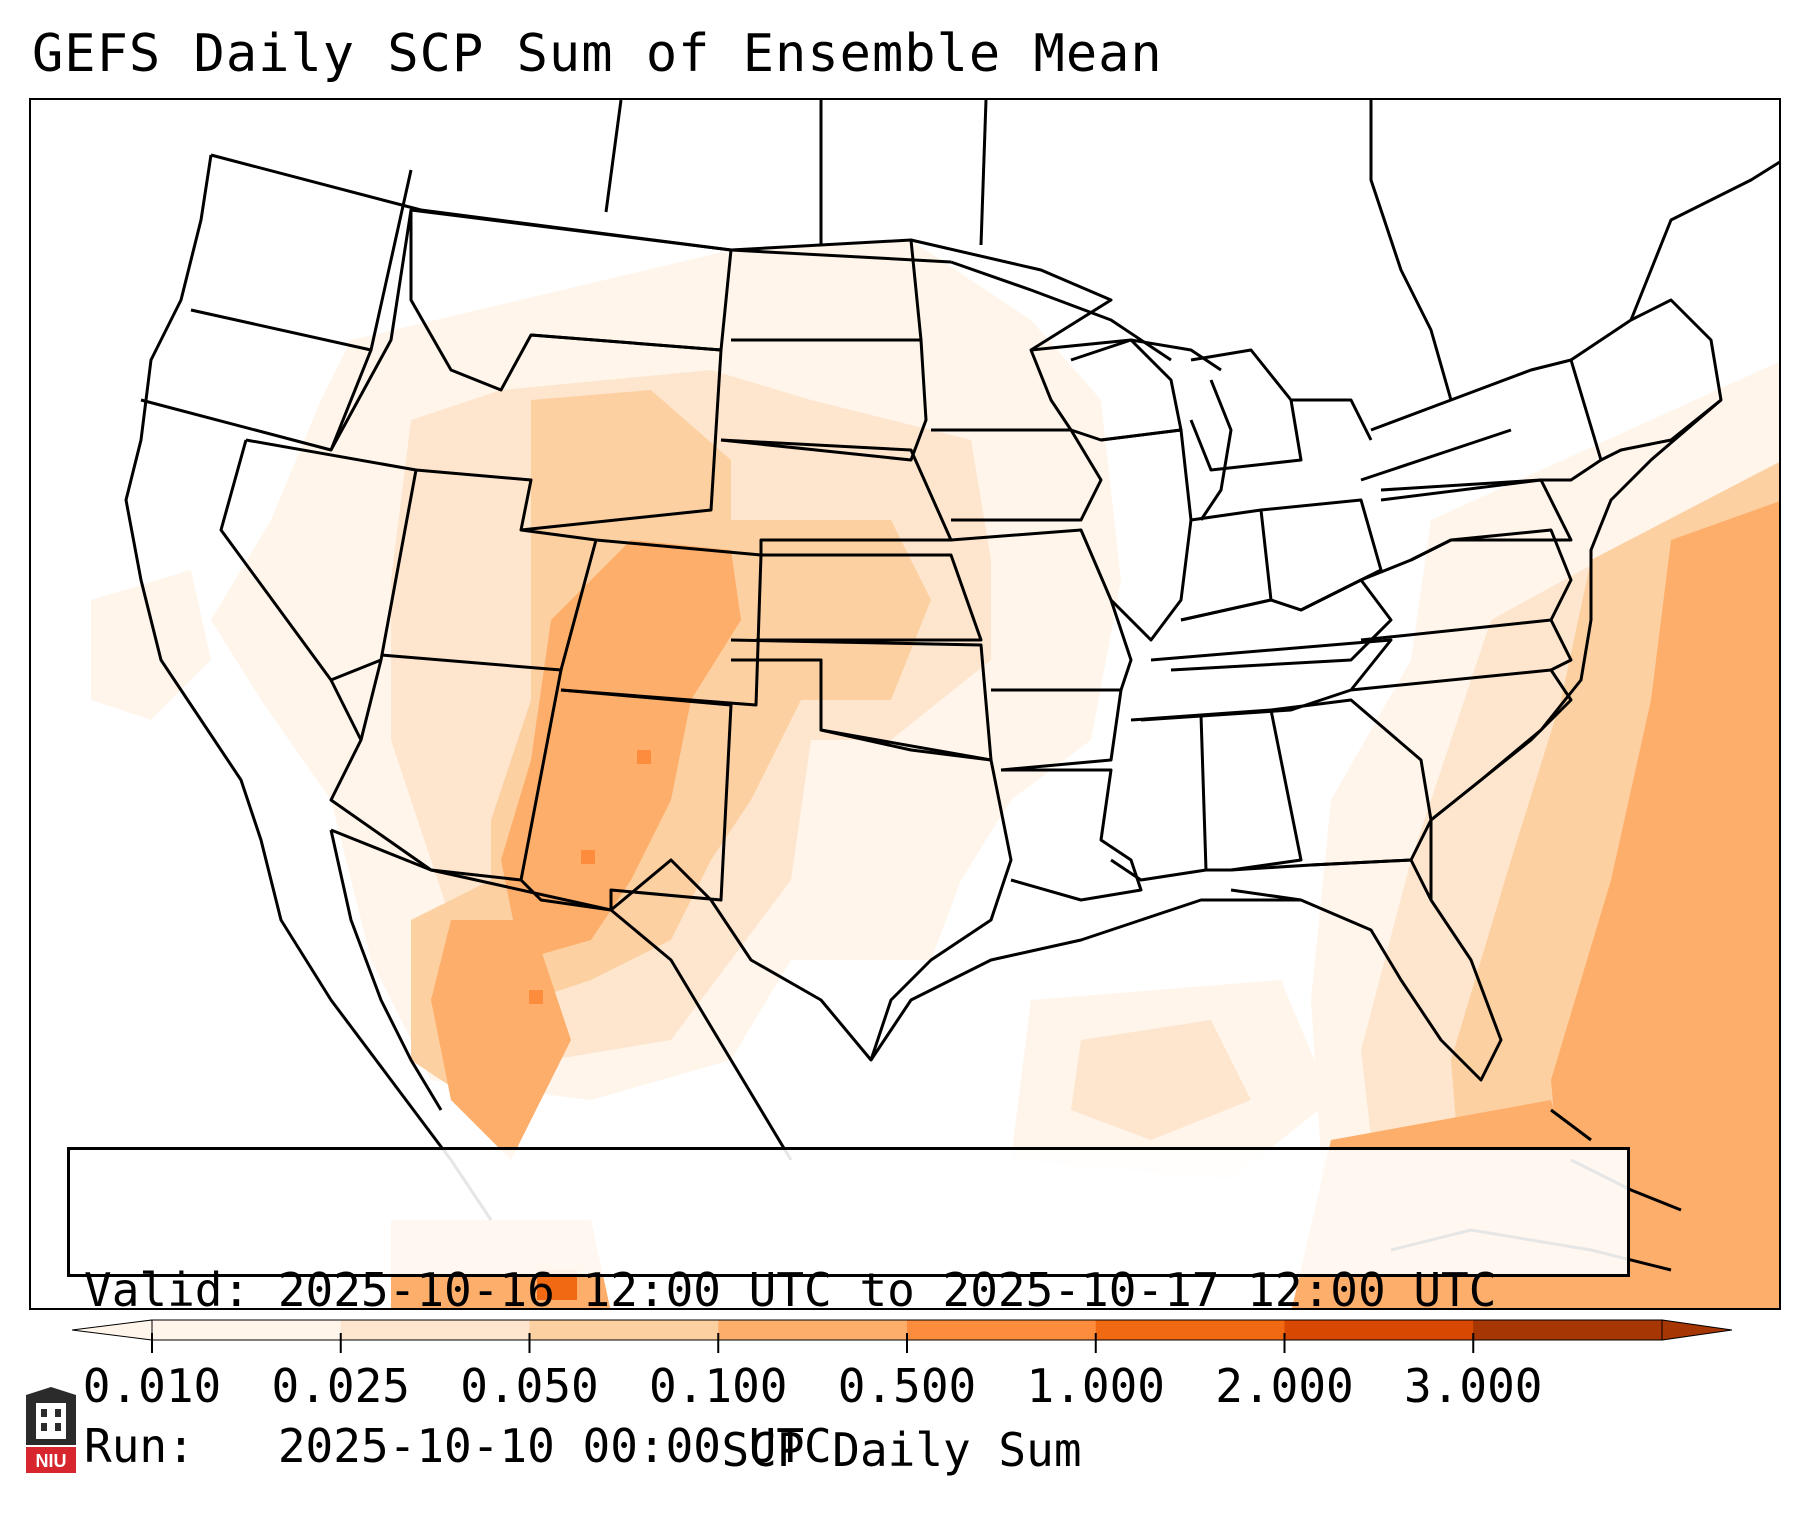  I want to click on nevada, so click(331, 560).